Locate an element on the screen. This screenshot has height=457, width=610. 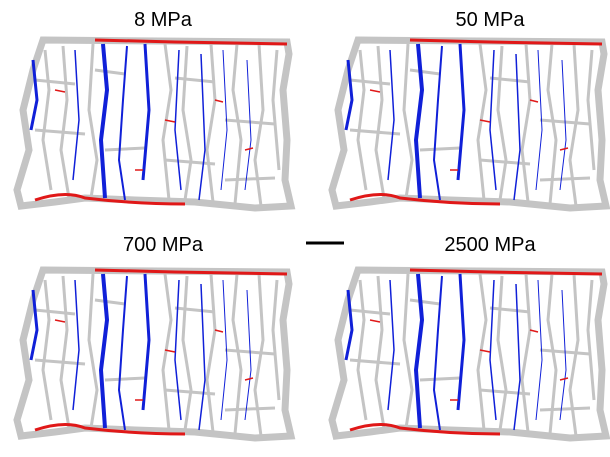
panel-label: 50 MPa is located at coordinates (491, 20).